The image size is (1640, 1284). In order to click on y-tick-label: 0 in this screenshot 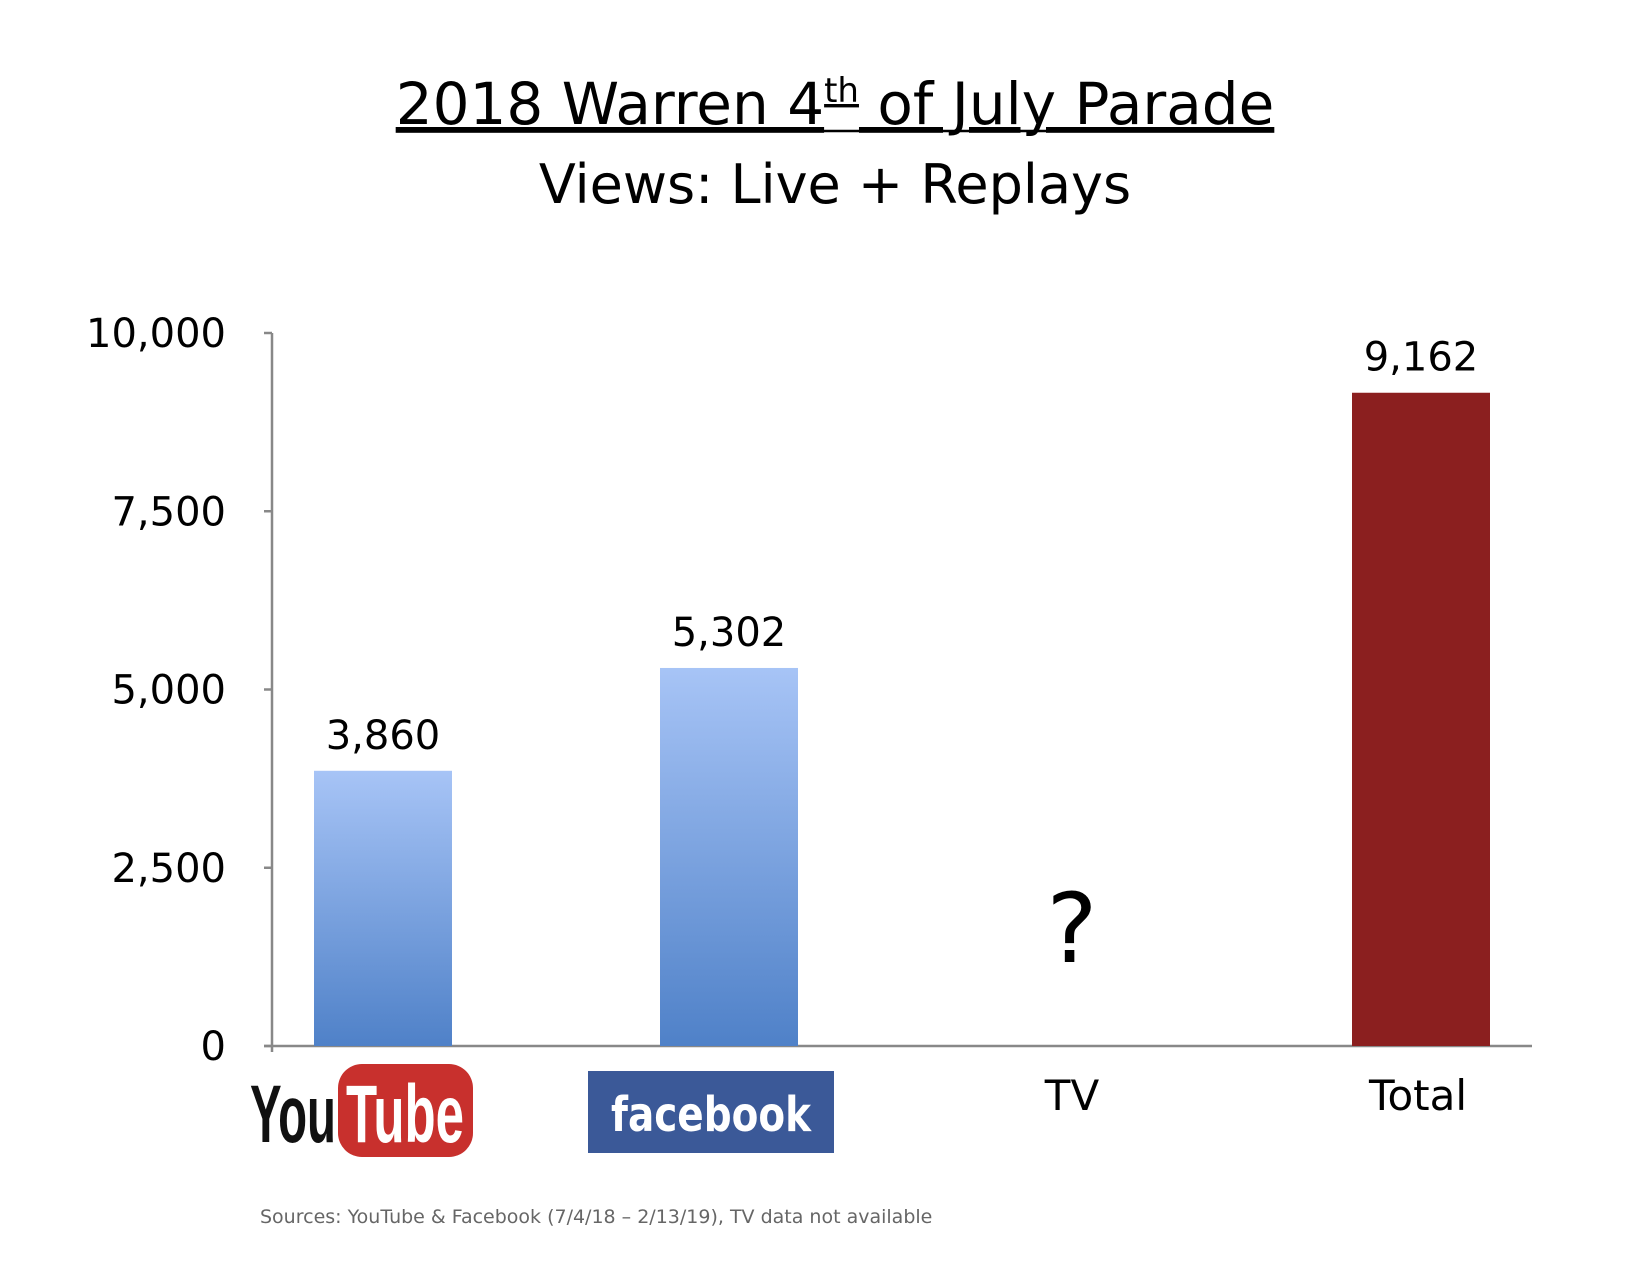, I will do `click(213, 1047)`.